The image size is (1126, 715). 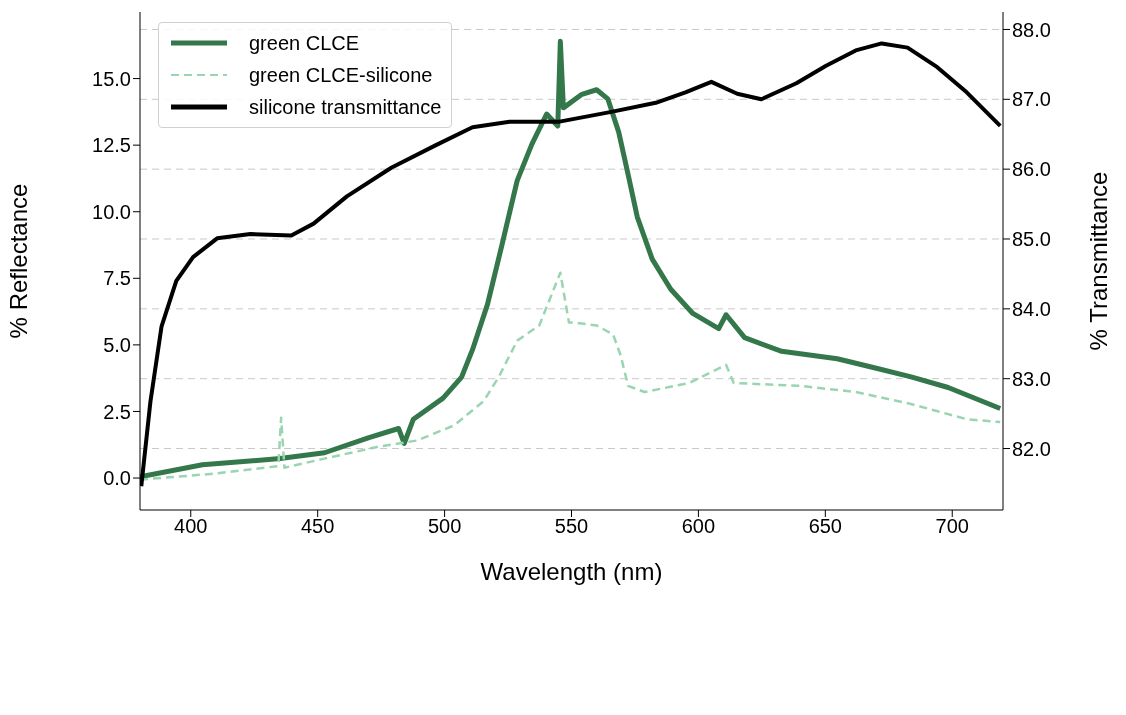 I want to click on y-axis-title: % Reflectance, so click(x=18, y=261).